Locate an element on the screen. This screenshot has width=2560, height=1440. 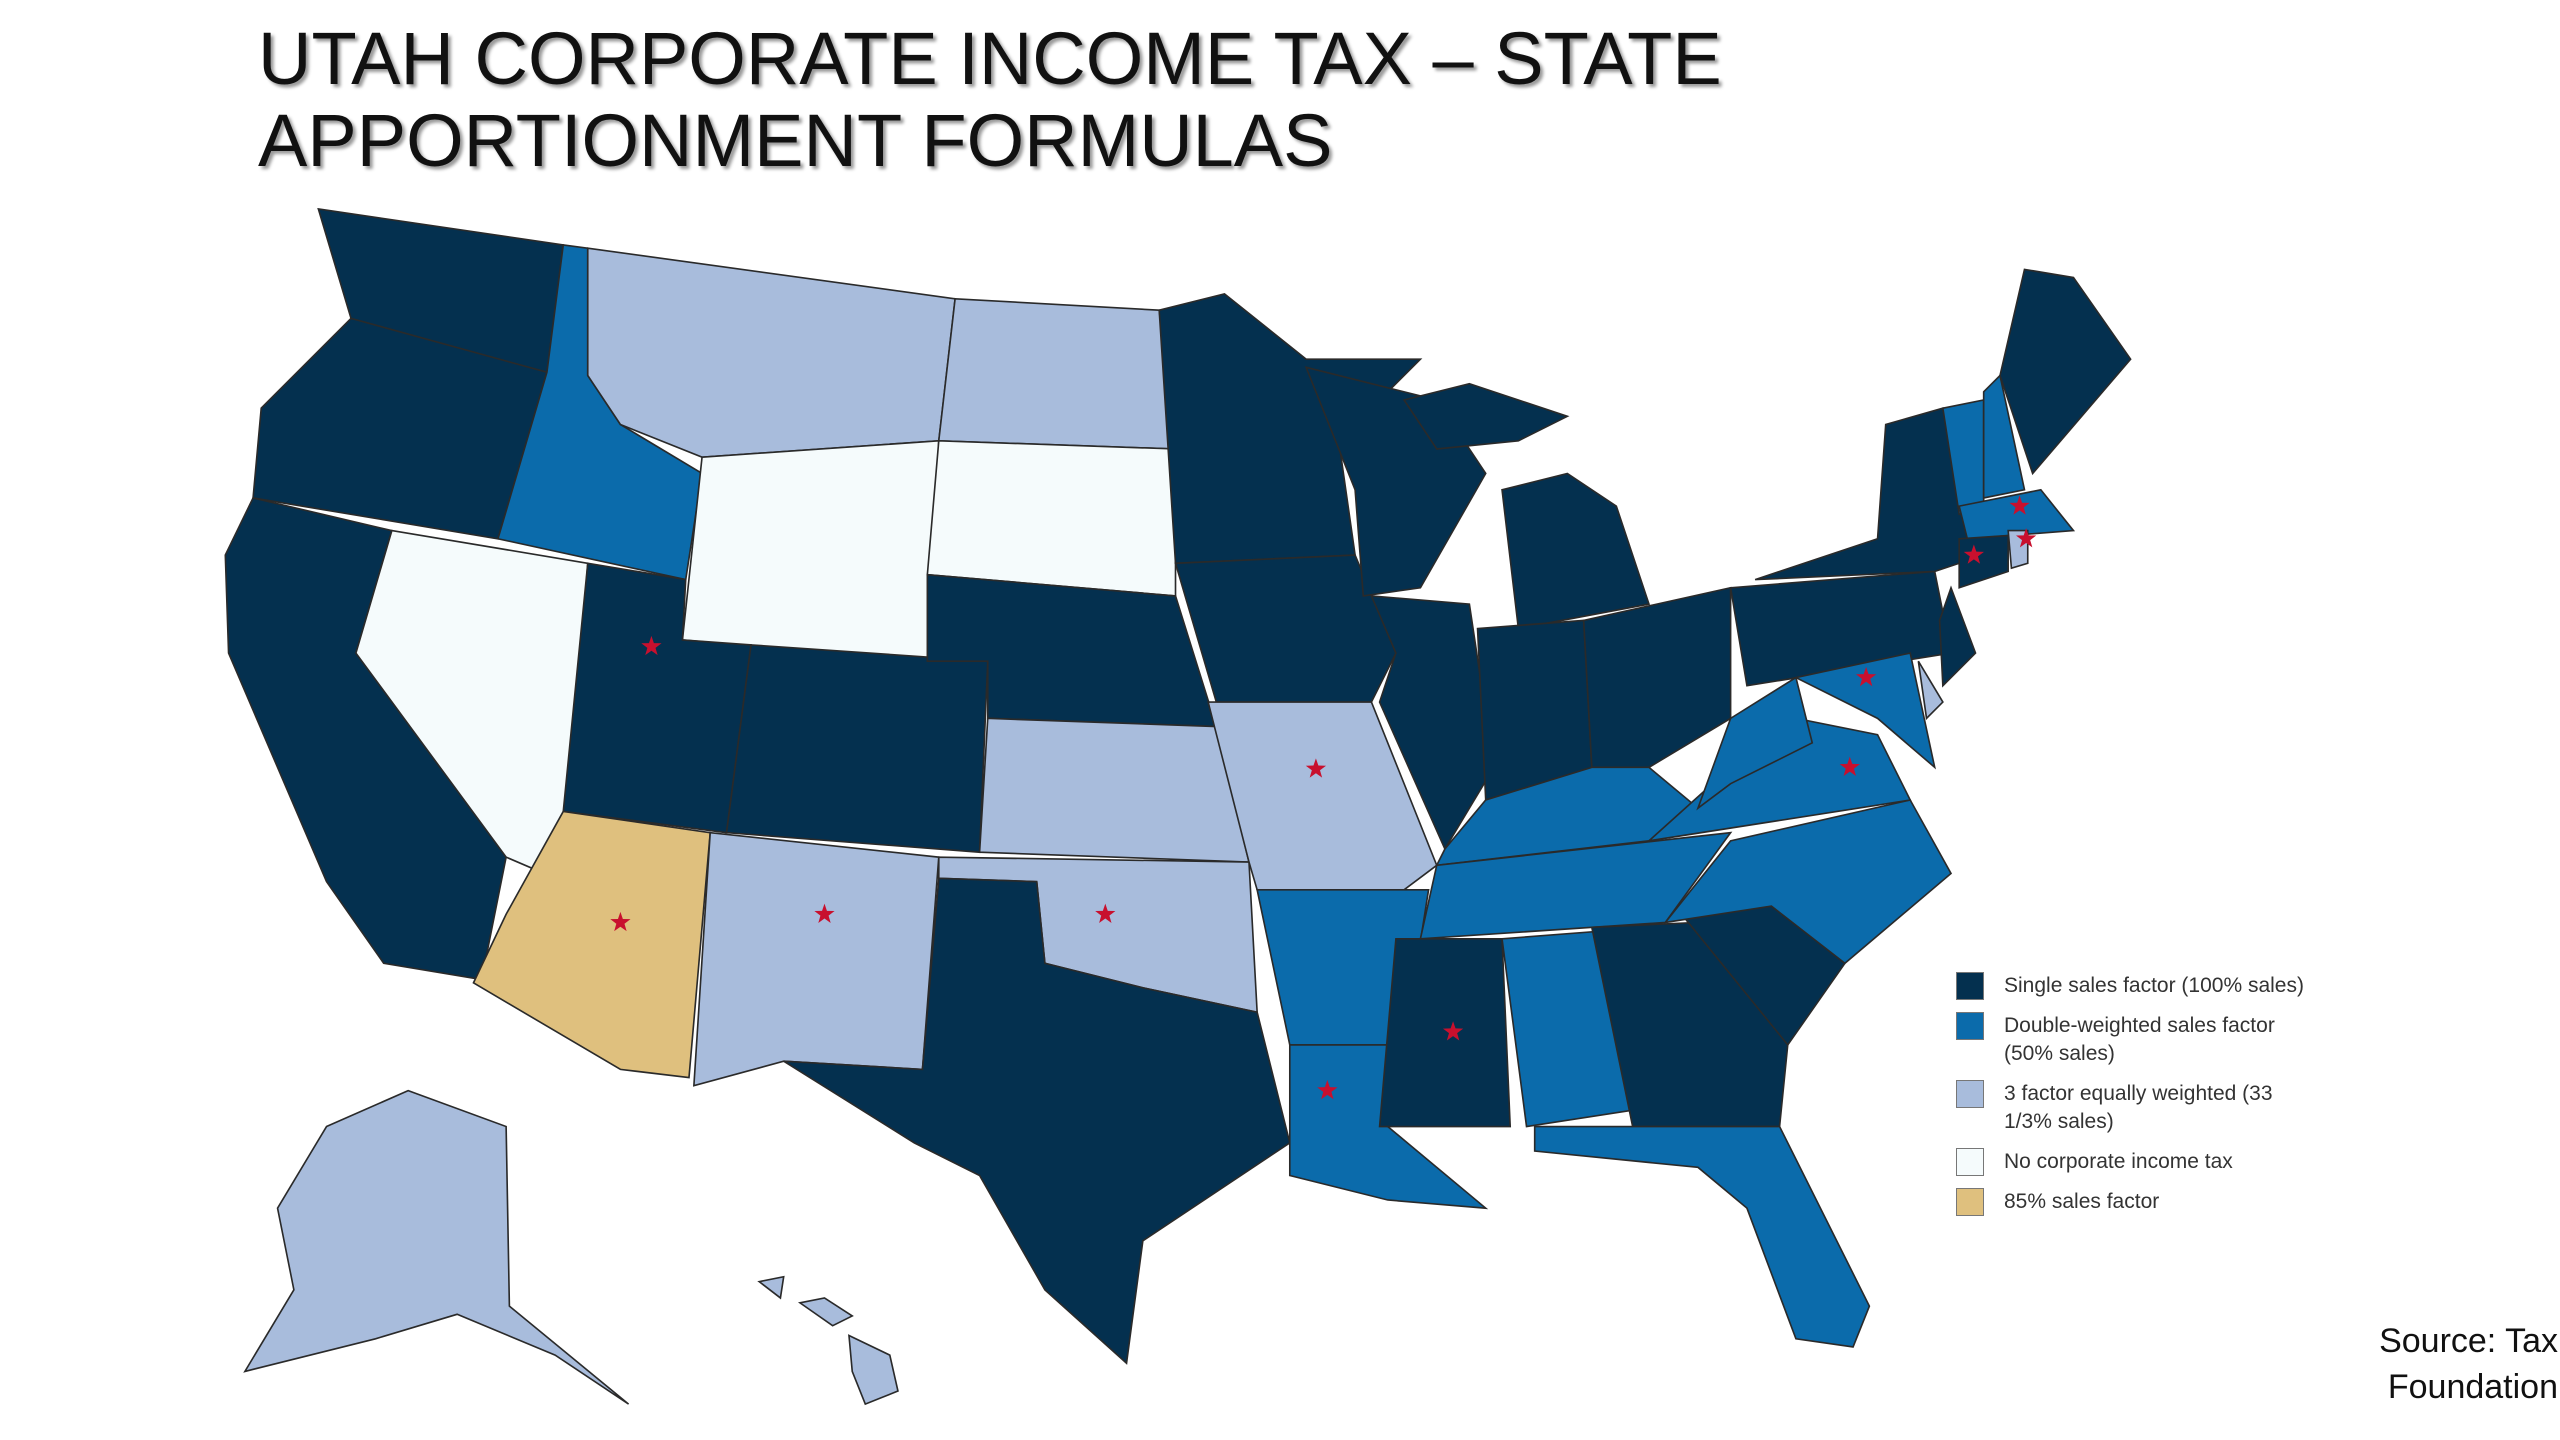
legend-item: 85% sales factor is located at coordinates (2146, 1202).